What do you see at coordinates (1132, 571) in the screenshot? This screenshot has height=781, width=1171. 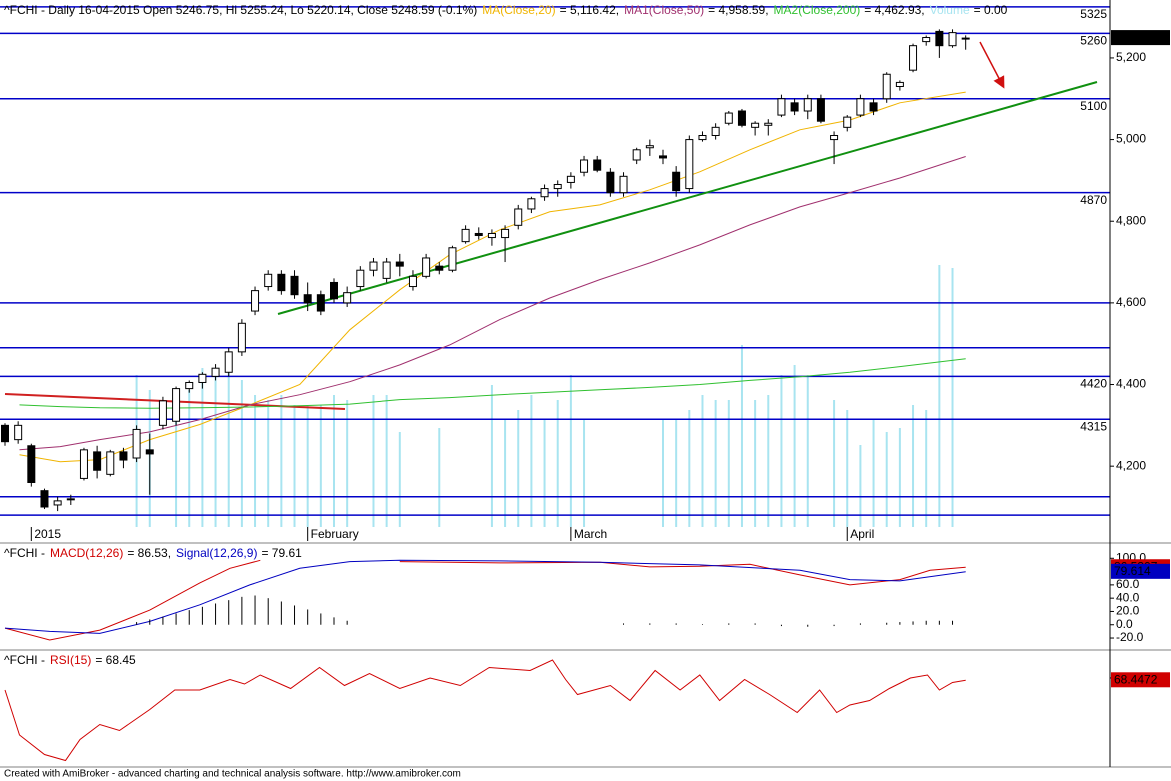 I see `value-box-label: 79.614` at bounding box center [1132, 571].